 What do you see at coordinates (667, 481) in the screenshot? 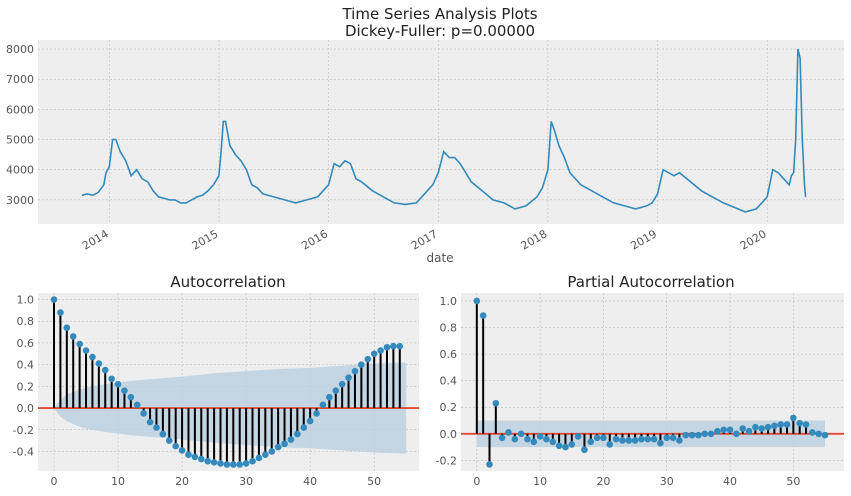
I see `pacf-x-tick-label: 30` at bounding box center [667, 481].